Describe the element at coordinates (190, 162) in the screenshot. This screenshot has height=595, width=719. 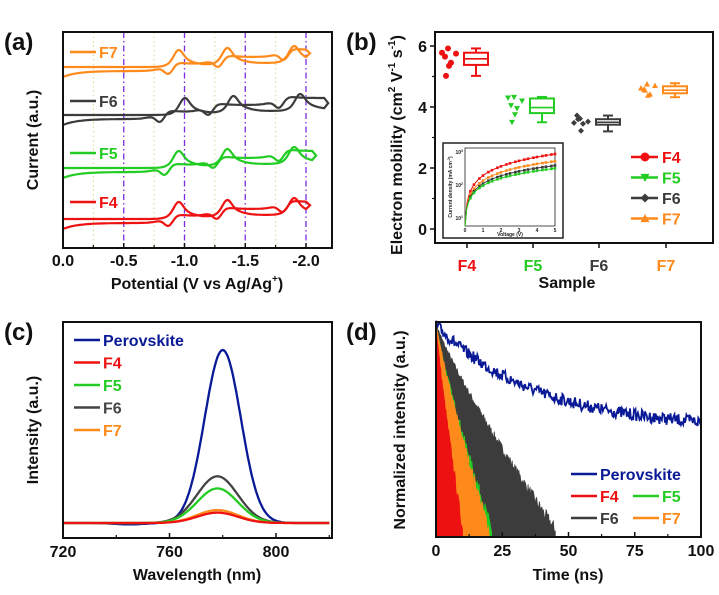
I see `cv-curve-f5` at that location.